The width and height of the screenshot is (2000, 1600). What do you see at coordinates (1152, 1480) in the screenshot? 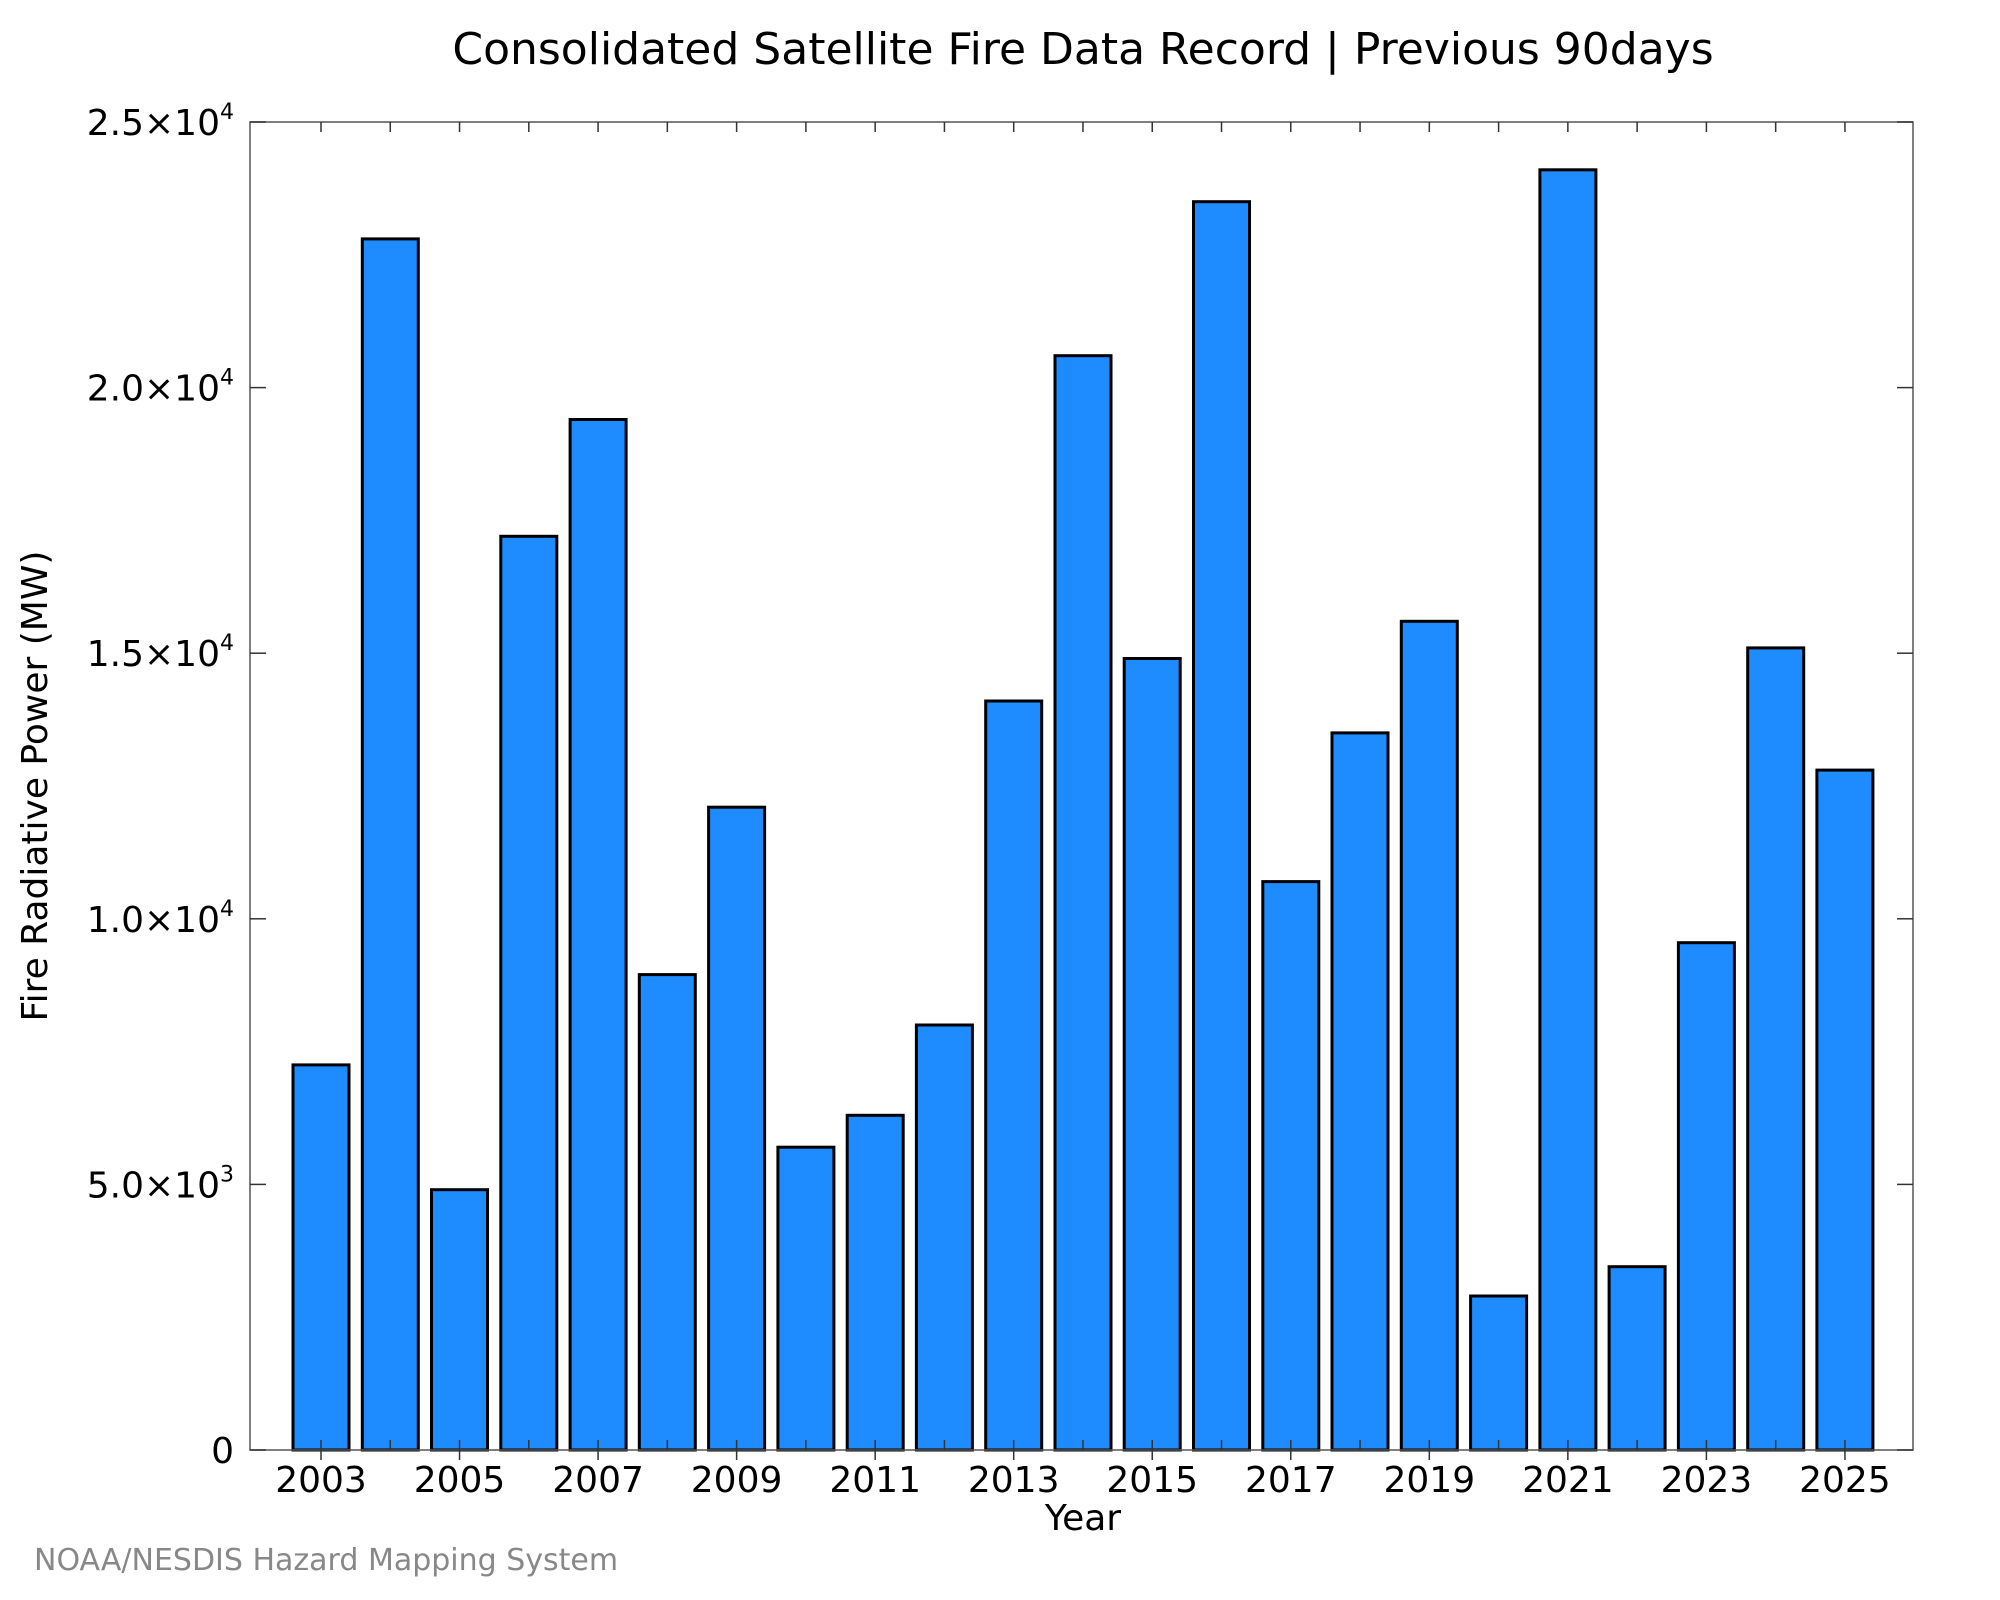
I see `x-tick-label: 2015` at bounding box center [1152, 1480].